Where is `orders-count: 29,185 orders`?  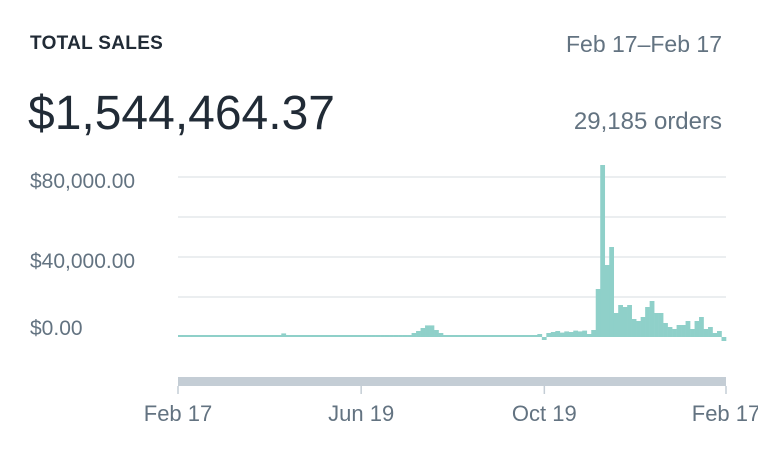 orders-count: 29,185 orders is located at coordinates (647, 121).